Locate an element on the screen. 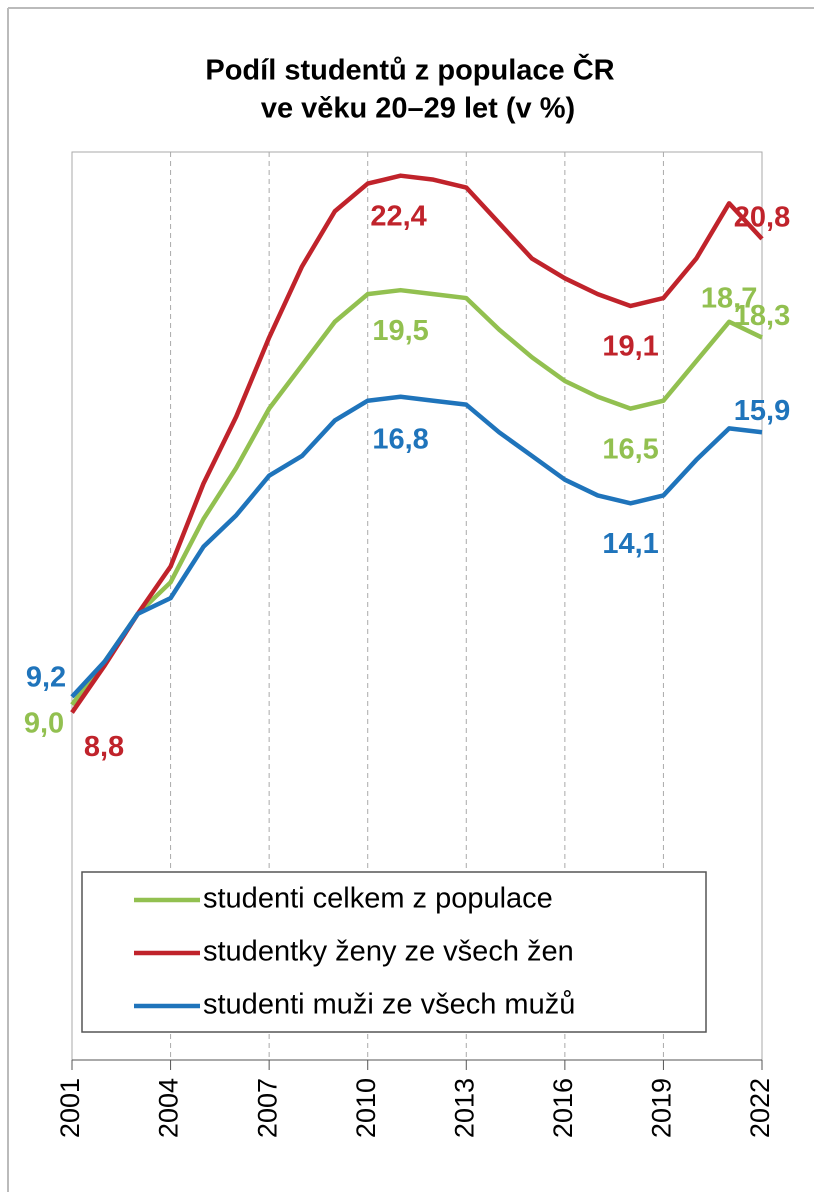 This screenshot has width=814, height=1197. x-tick-label: 2001 is located at coordinates (70, 1108).